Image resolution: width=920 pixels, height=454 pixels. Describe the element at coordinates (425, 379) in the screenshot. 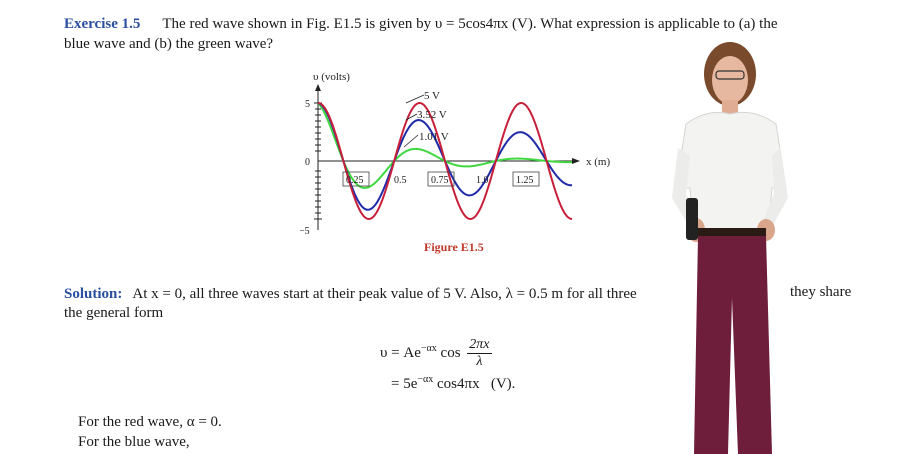

I see `eq2-exponent: −αx` at that location.